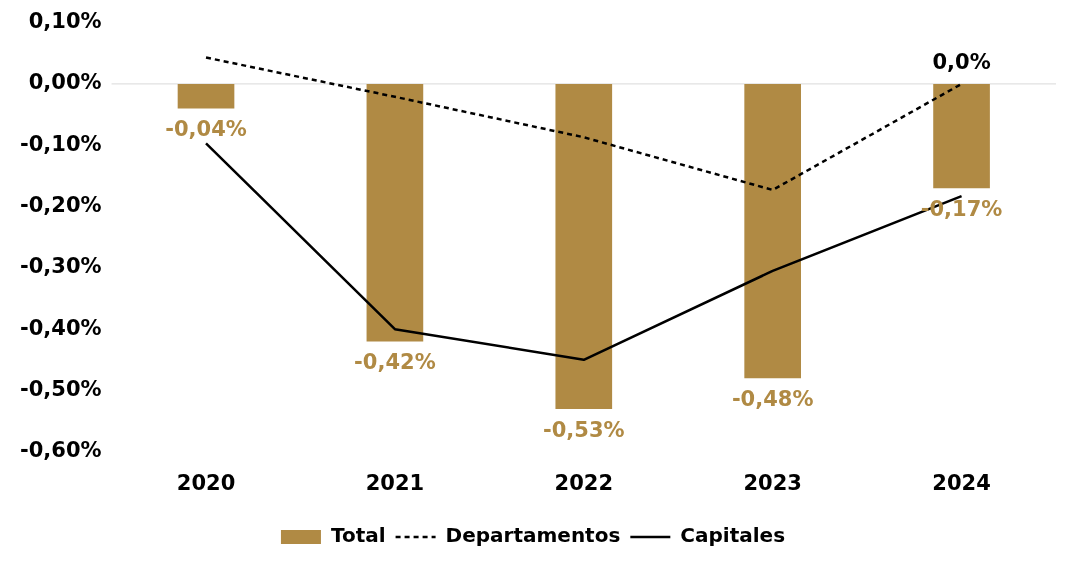 The height and width of the screenshot is (562, 1076). Describe the element at coordinates (206, 482) in the screenshot. I see `x-tick-label: 2020` at that location.